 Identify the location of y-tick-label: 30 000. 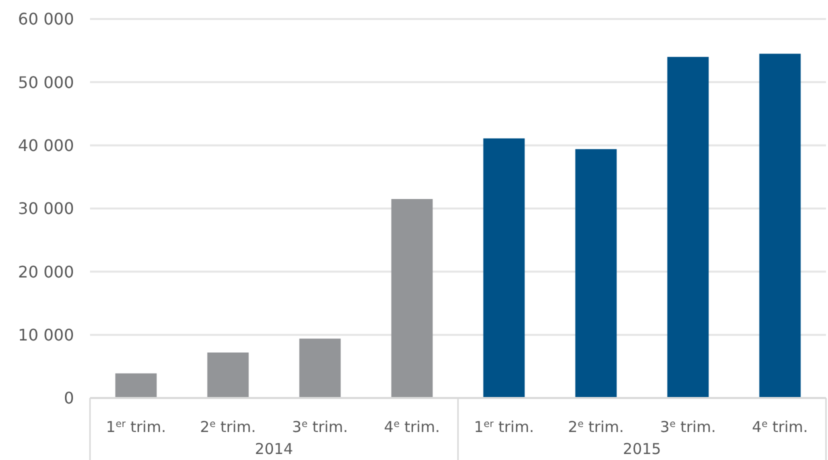
(46, 208).